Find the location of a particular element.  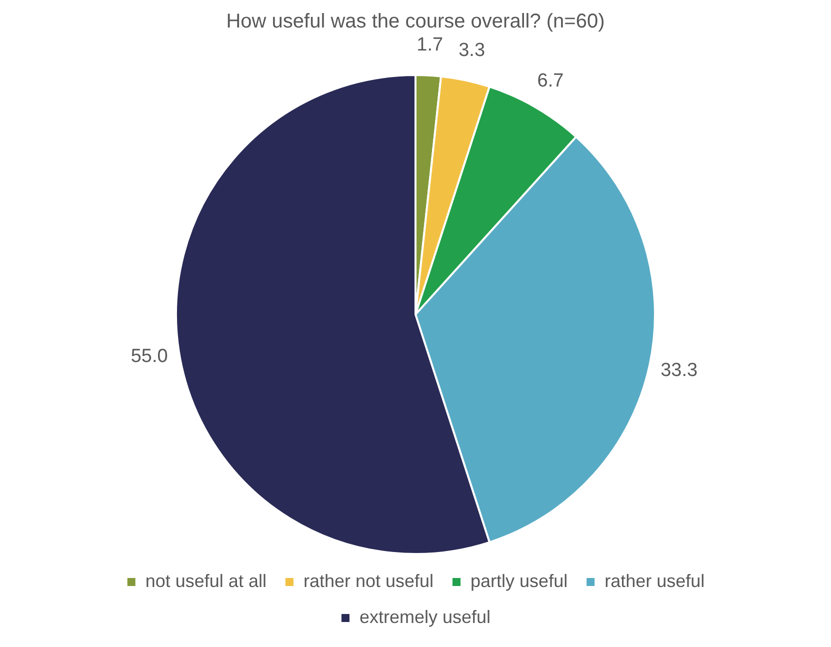

data-label: 1.7 is located at coordinates (430, 45).